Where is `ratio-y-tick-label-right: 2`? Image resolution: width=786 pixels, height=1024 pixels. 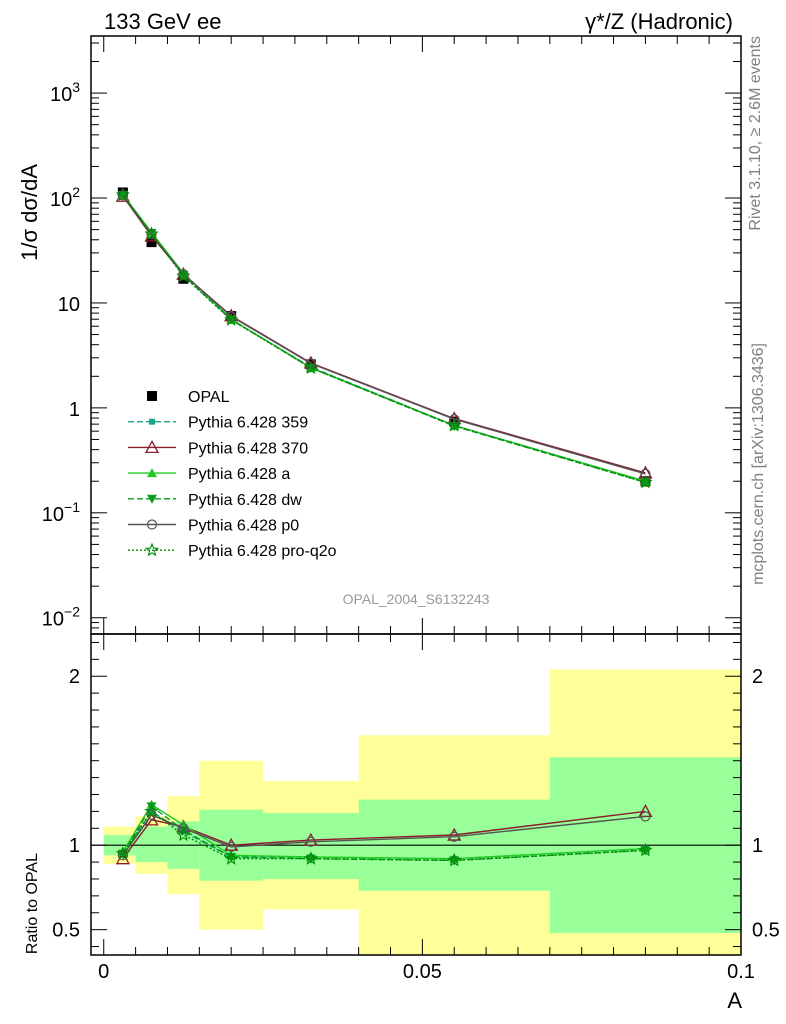 ratio-y-tick-label-right: 2 is located at coordinates (757, 677).